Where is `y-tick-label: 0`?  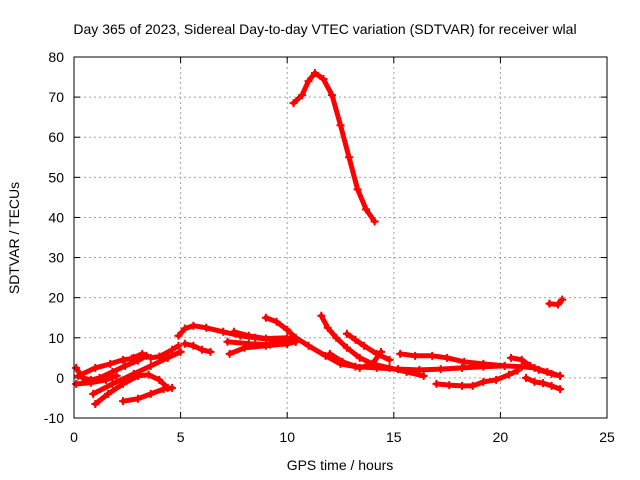
y-tick-label: 0 is located at coordinates (60, 378).